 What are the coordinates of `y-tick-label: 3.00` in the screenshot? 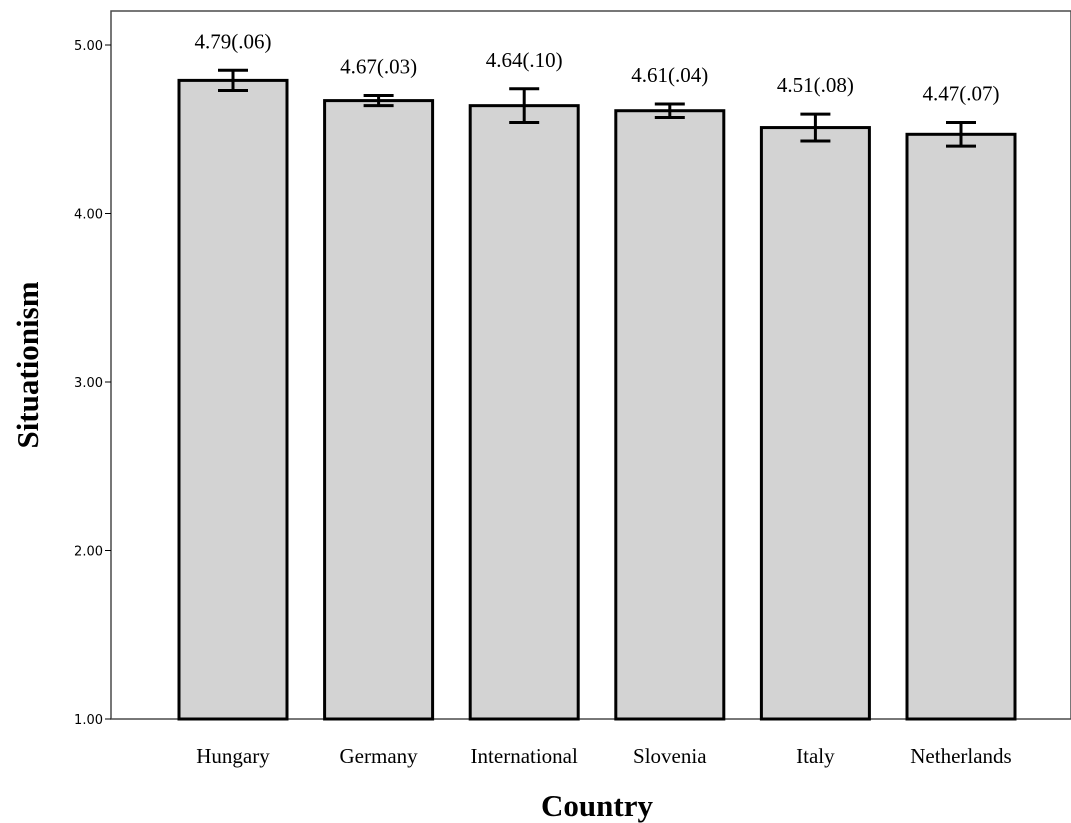 It's located at (88, 383).